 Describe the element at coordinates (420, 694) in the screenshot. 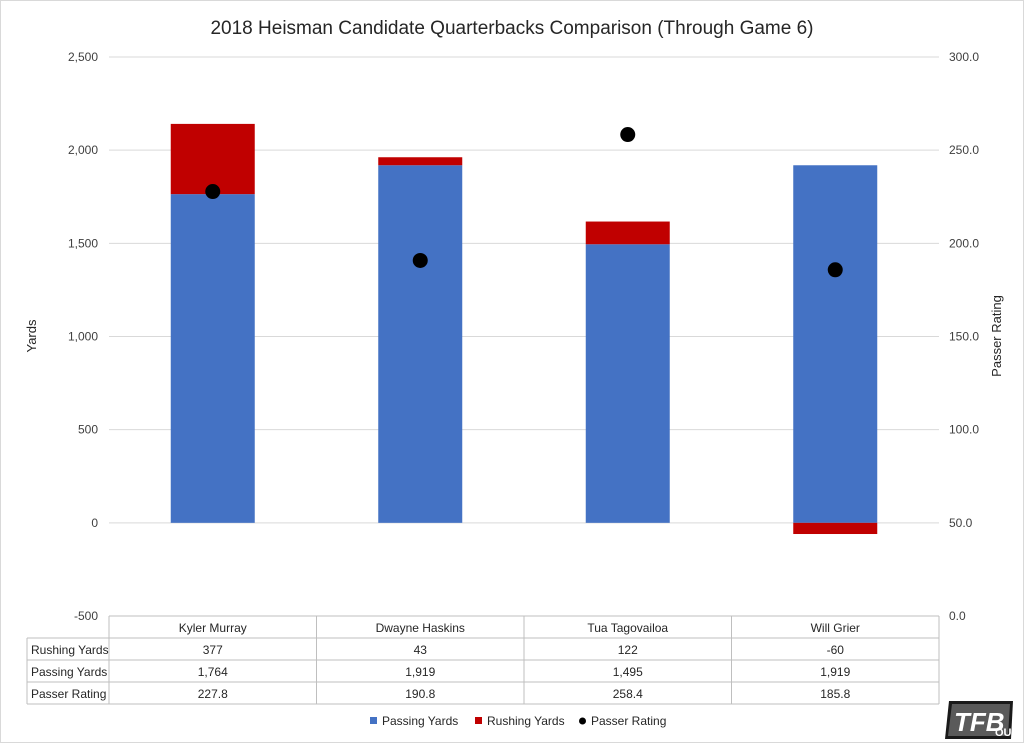

I see `table-cell: 190.8` at that location.